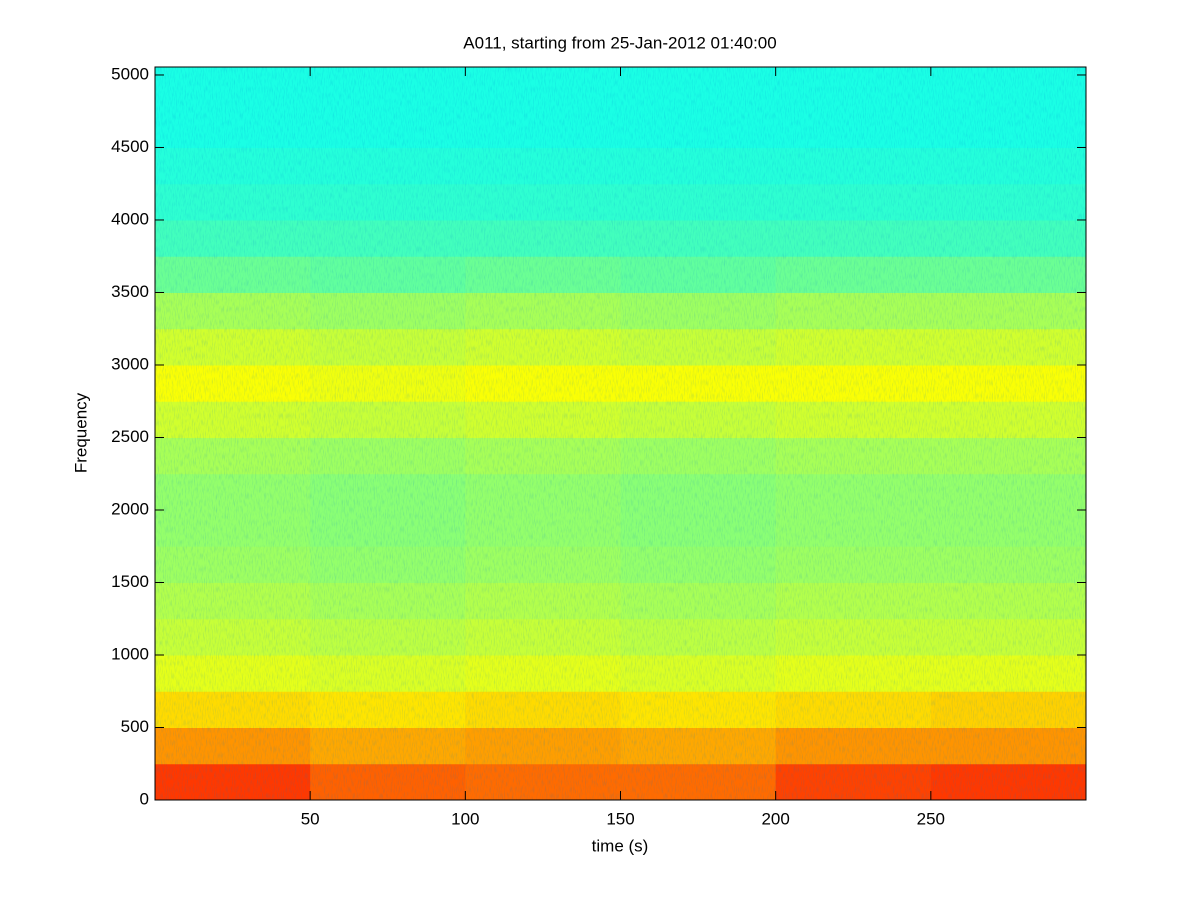 The height and width of the screenshot is (900, 1200). What do you see at coordinates (80, 432) in the screenshot?
I see `y-axis-label: Frequency` at bounding box center [80, 432].